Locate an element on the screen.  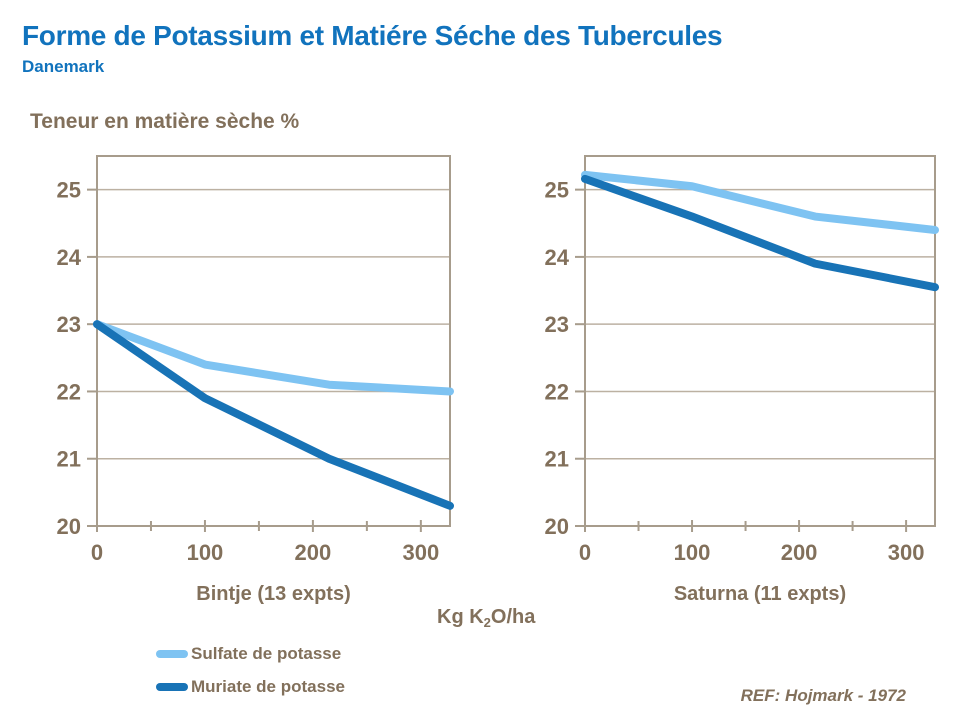
muriate-line-swatch is located at coordinates (172, 687).